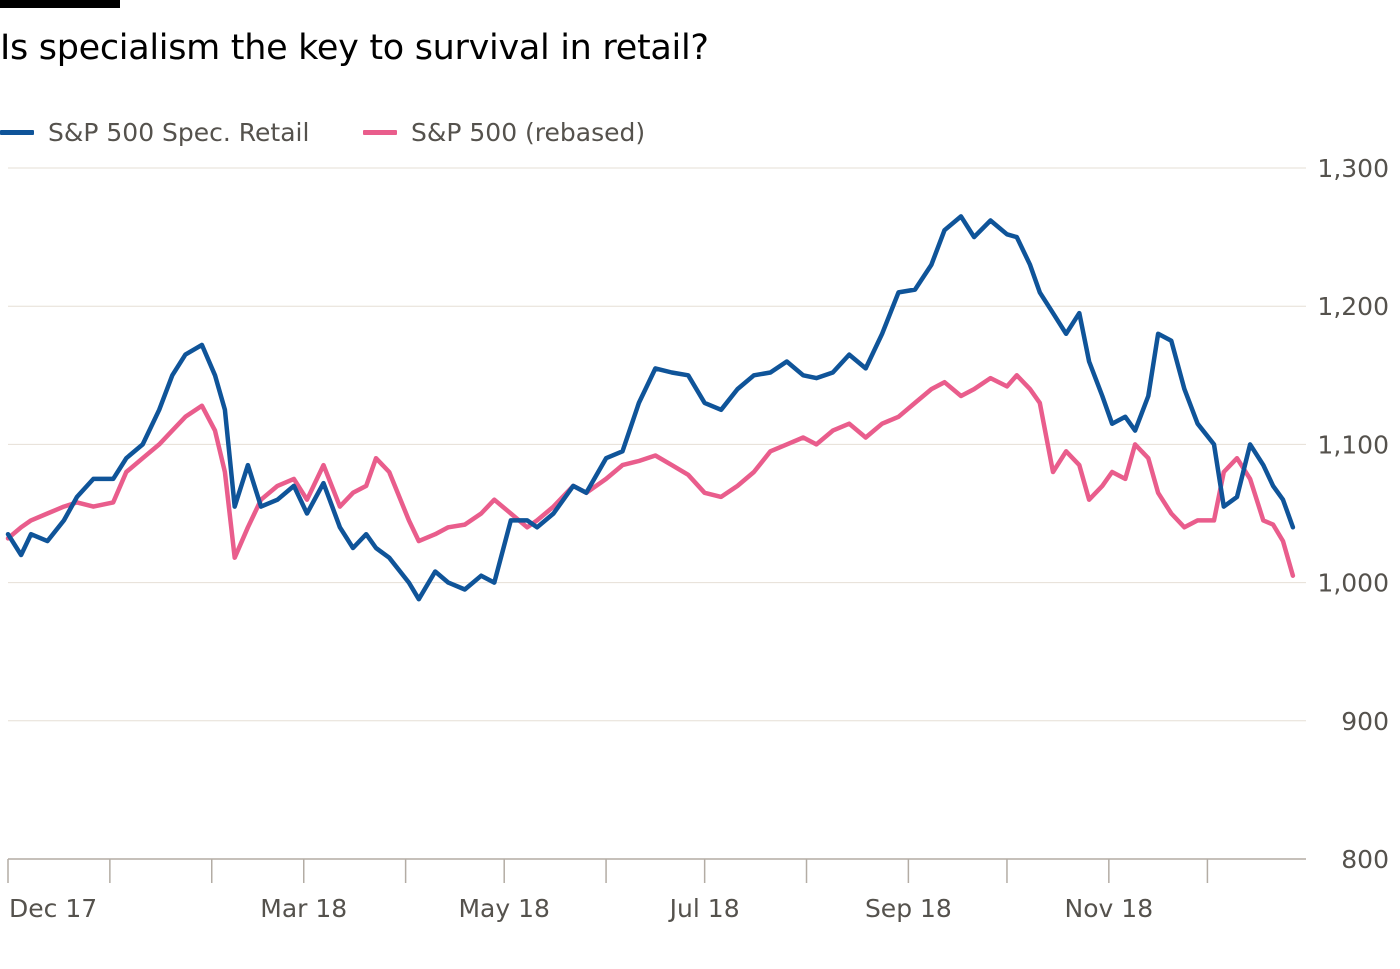 This screenshot has width=1400, height=969. I want to click on y-tick-label: 800, so click(1365, 859).